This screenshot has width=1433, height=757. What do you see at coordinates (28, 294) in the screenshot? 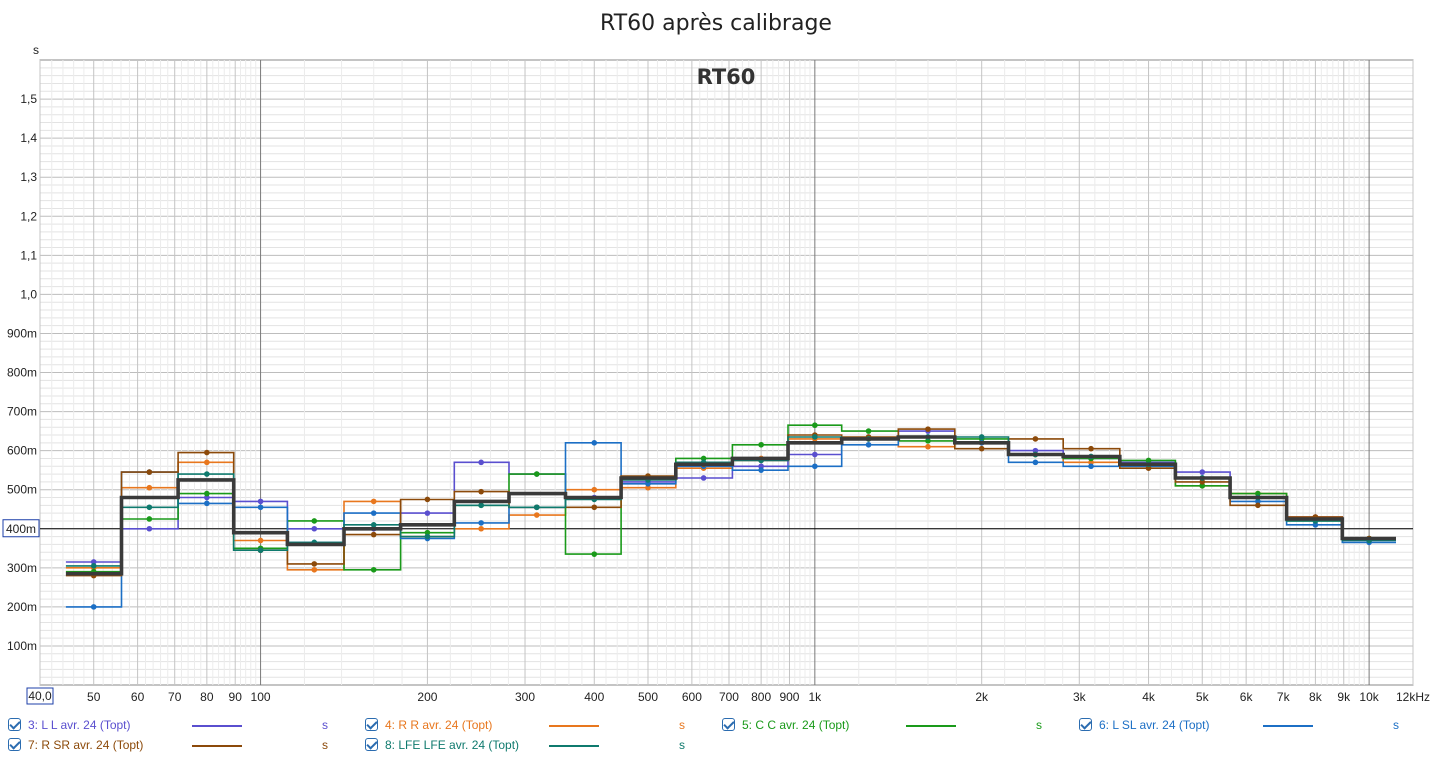
I see `y-tick-label: 1,0` at bounding box center [28, 294].